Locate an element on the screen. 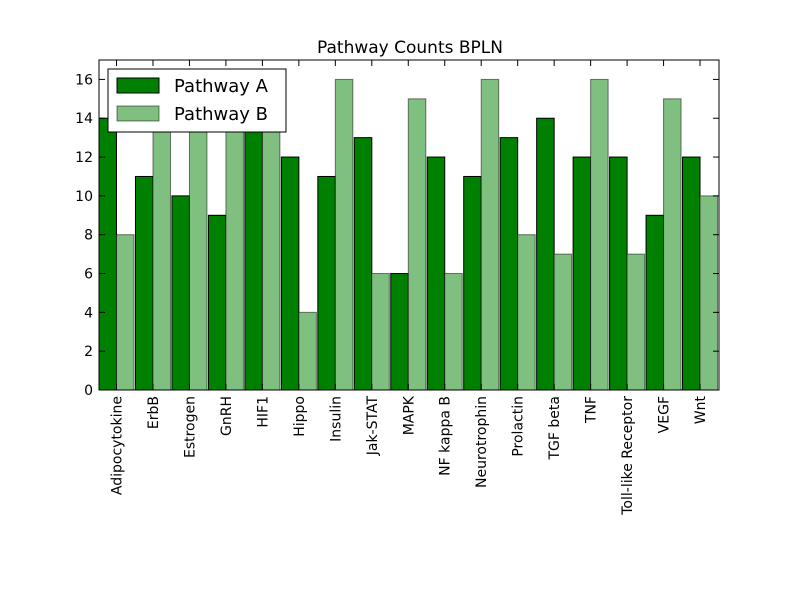 This screenshot has width=800, height=600. bar-b-wnt is located at coordinates (709, 292).